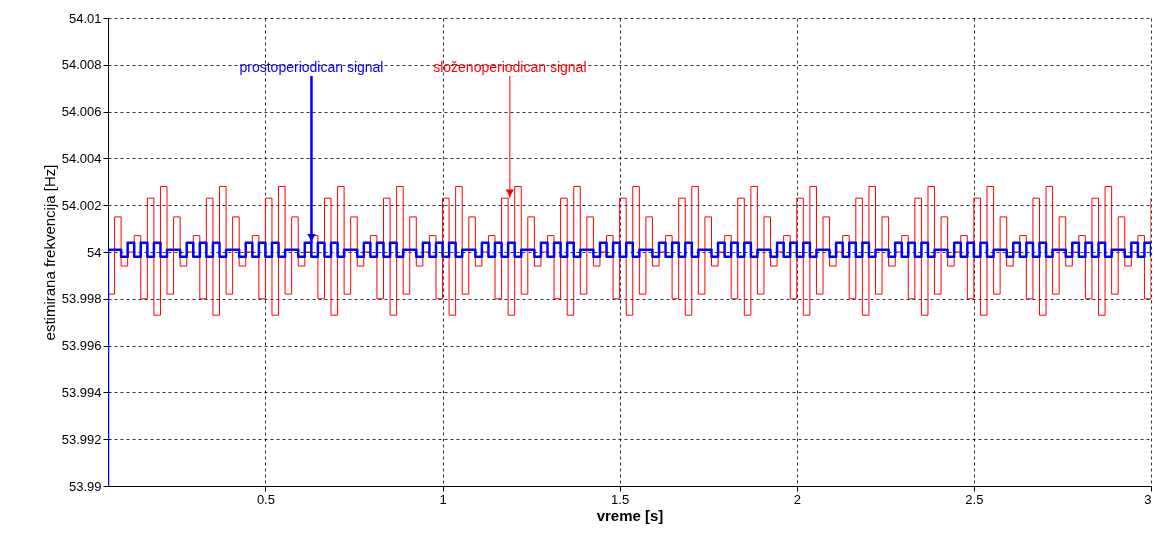 The width and height of the screenshot is (1155, 533). What do you see at coordinates (85, 18) in the screenshot?
I see `y-tick-label: 54.01` at bounding box center [85, 18].